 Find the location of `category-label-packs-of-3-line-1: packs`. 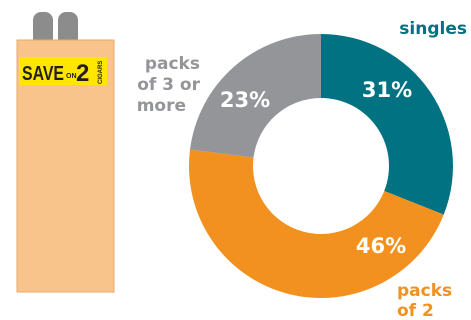

category-label-packs-of-3-line-1: packs is located at coordinates (172, 64).